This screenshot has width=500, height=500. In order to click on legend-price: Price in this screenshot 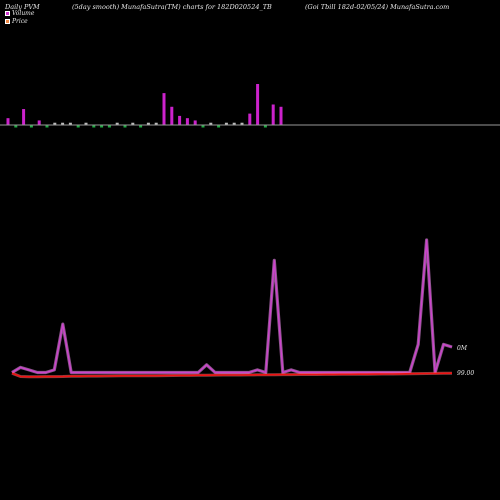, I will do `click(16, 21)`.